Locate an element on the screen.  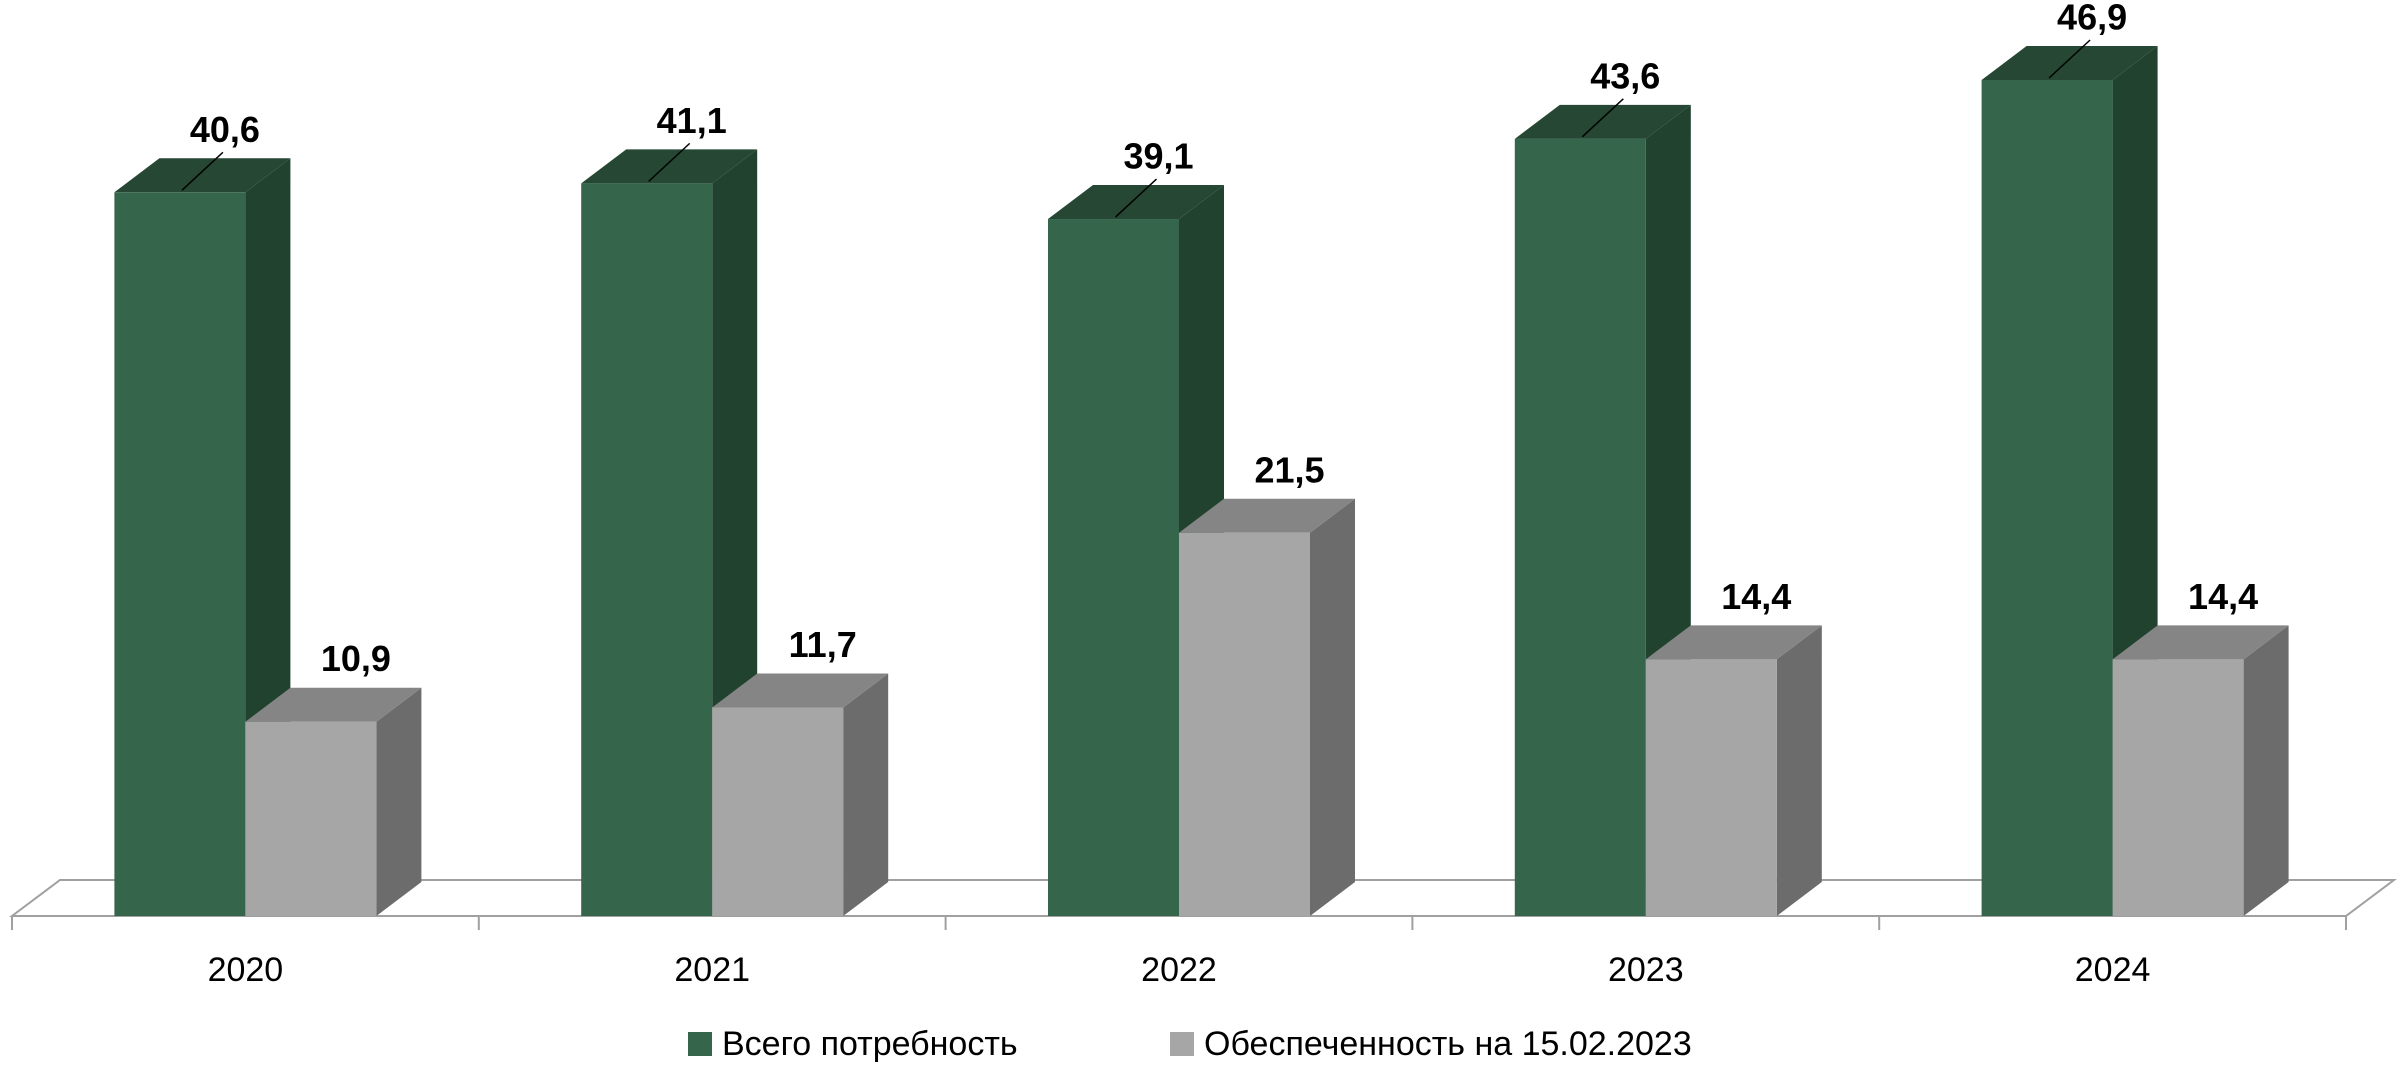
value-label: 21,5 is located at coordinates (1289, 469).